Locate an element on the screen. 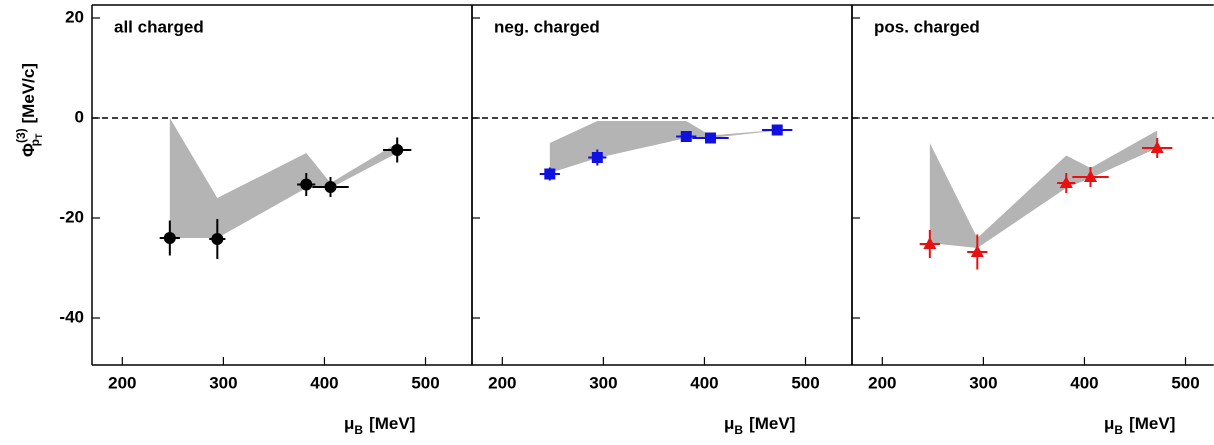 The height and width of the screenshot is (445, 1214). y-tick-label: -40 is located at coordinates (71, 316).